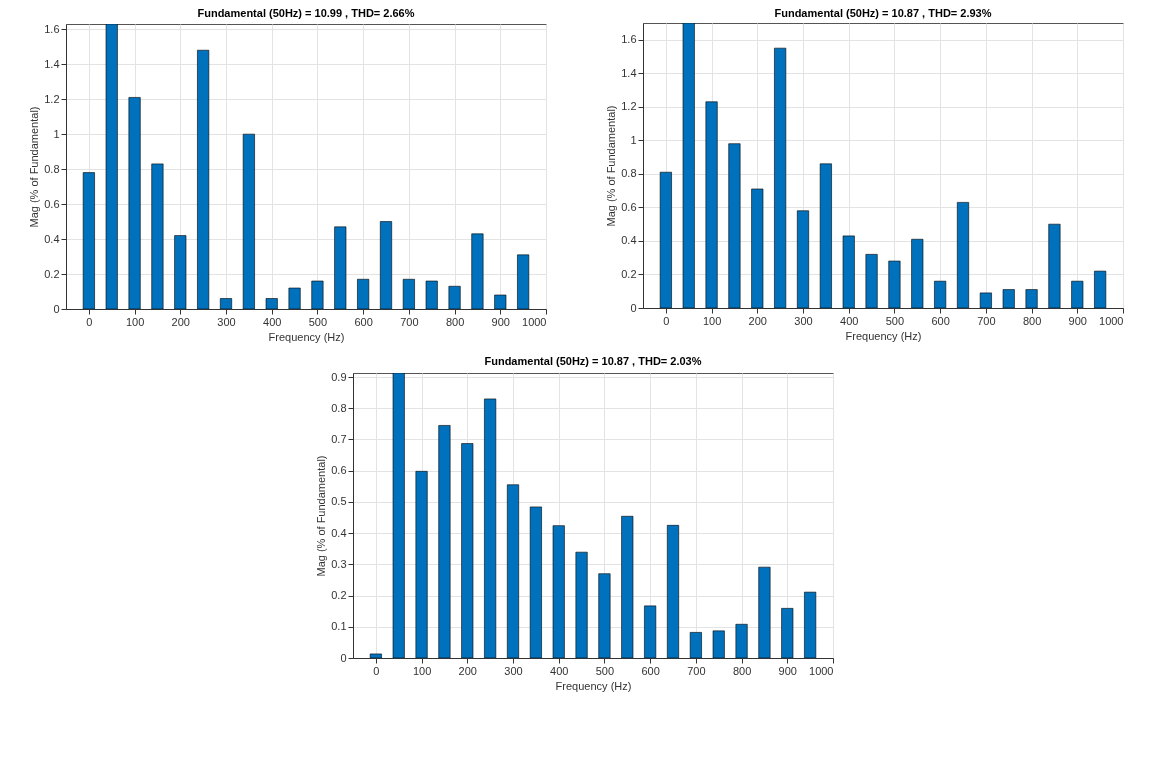 This screenshot has height=771, width=1171. I want to click on x-tick-label: 600, so click(940, 320).